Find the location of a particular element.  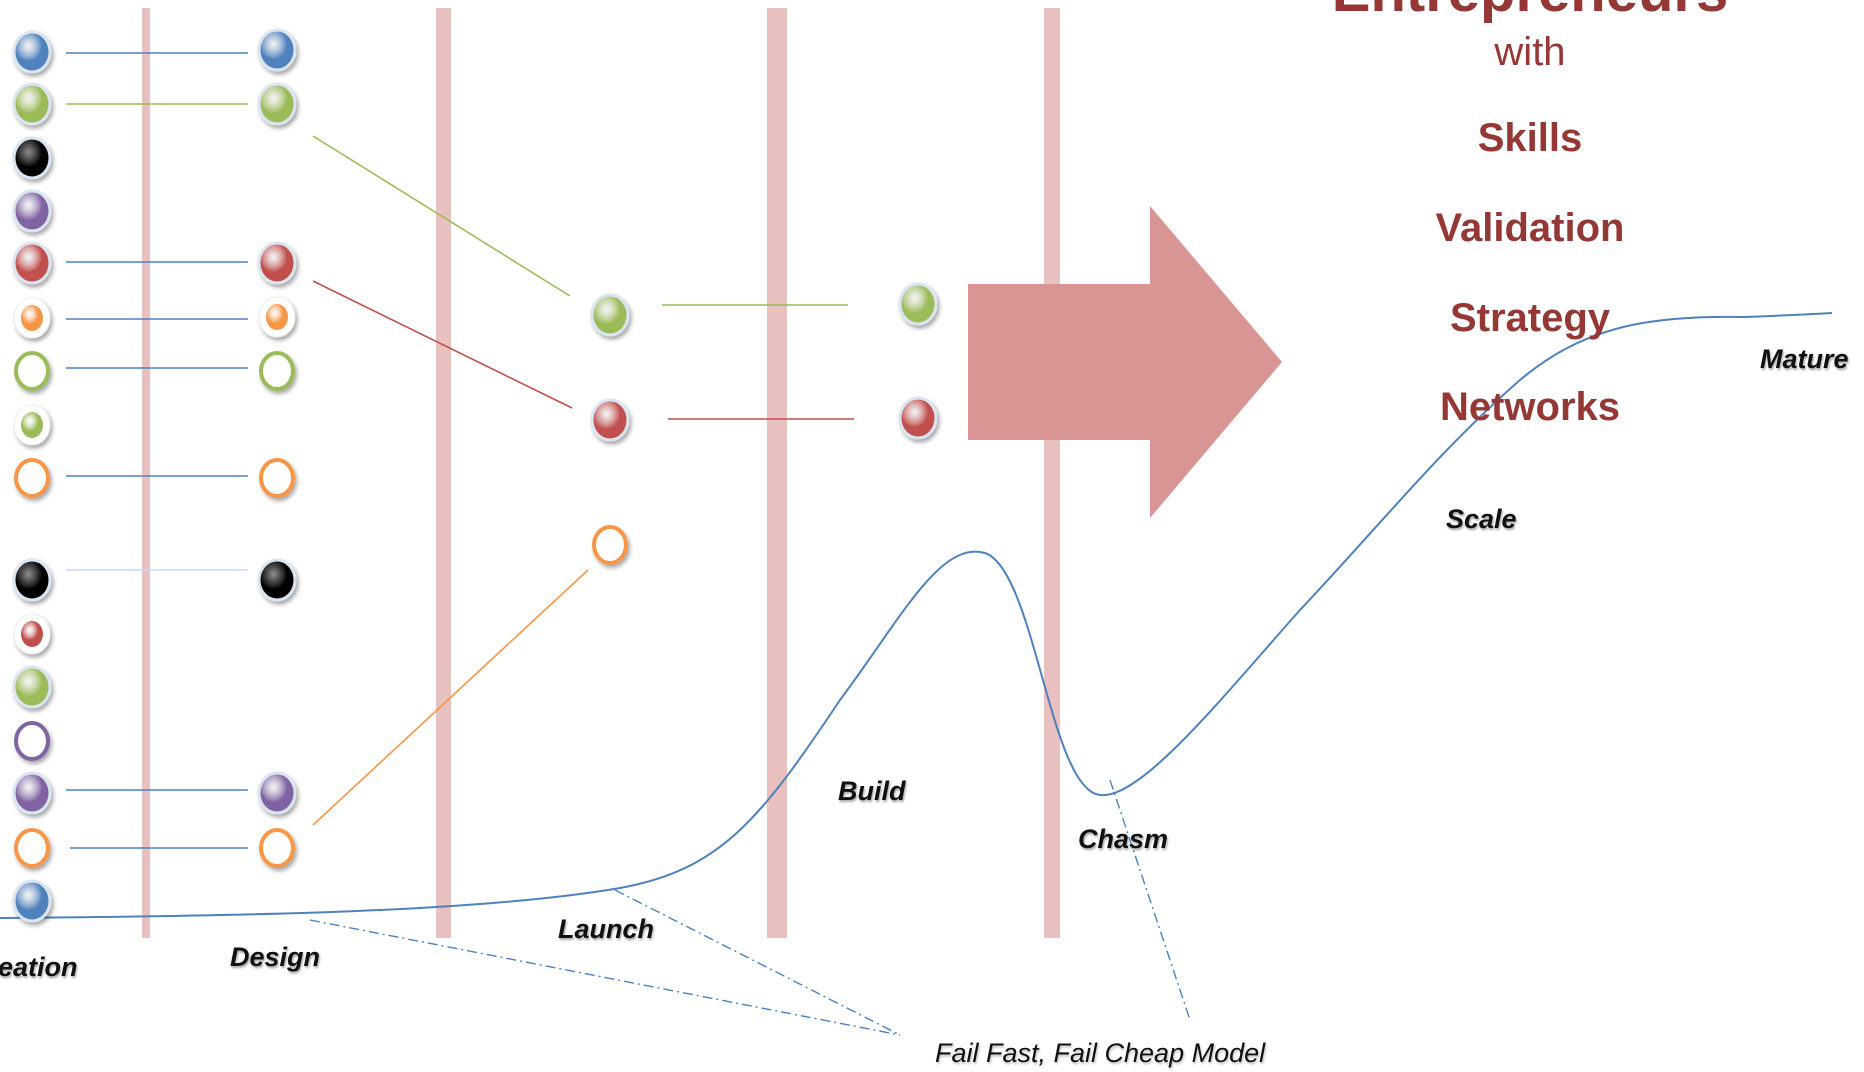

fail-fast-note: Fail Fast, Fail Cheap Model is located at coordinates (1100, 1053).